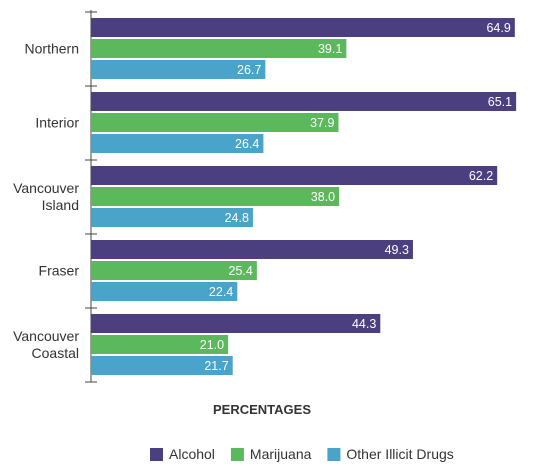 This screenshot has height=475, width=535. I want to click on data-label: 26.4, so click(247, 144).